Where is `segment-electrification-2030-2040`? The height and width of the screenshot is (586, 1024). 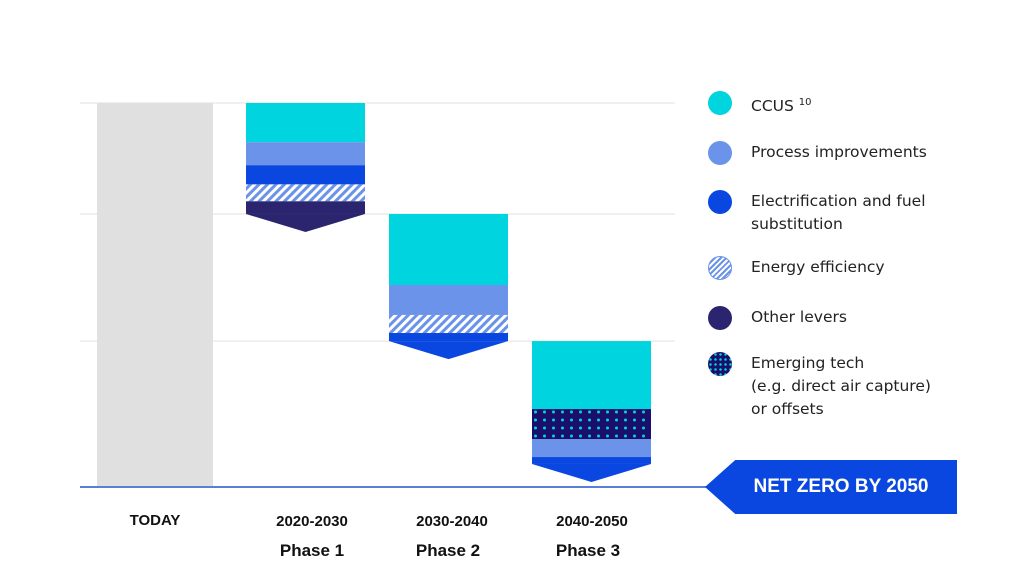 segment-electrification-2030-2040 is located at coordinates (448, 337).